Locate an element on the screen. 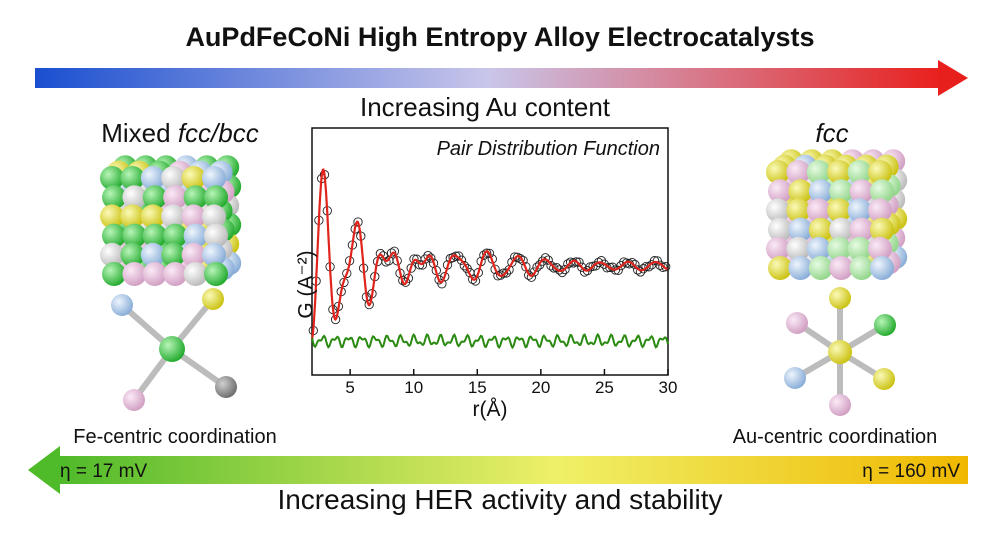  top-gradient-arrow is located at coordinates (501, 78).